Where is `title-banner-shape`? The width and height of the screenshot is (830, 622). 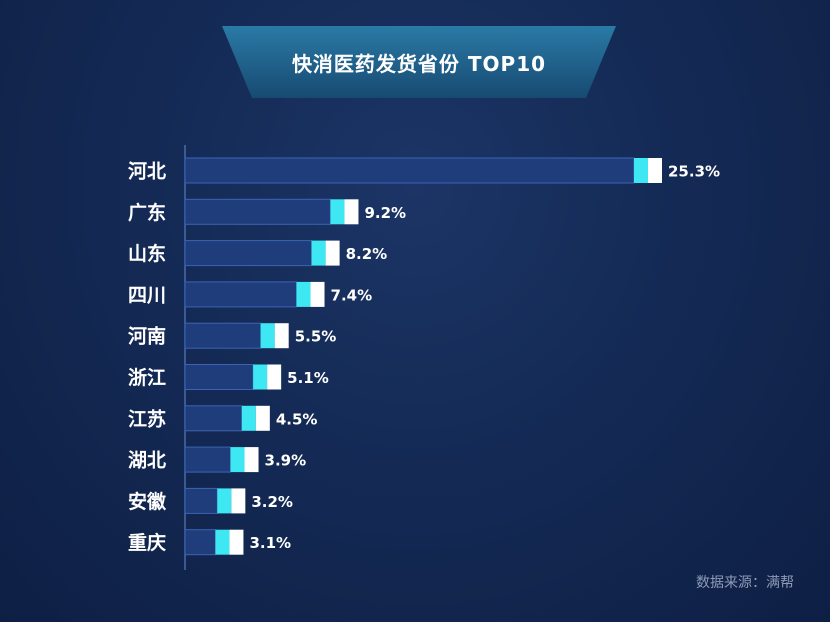
title-banner-shape is located at coordinates (419, 62).